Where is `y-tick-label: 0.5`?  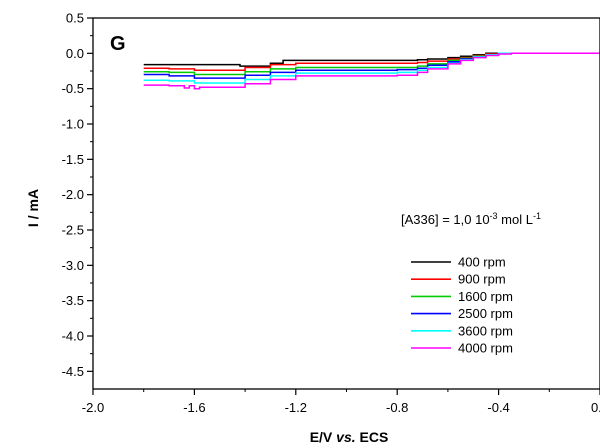 y-tick-label: 0.5 is located at coordinates (75, 18).